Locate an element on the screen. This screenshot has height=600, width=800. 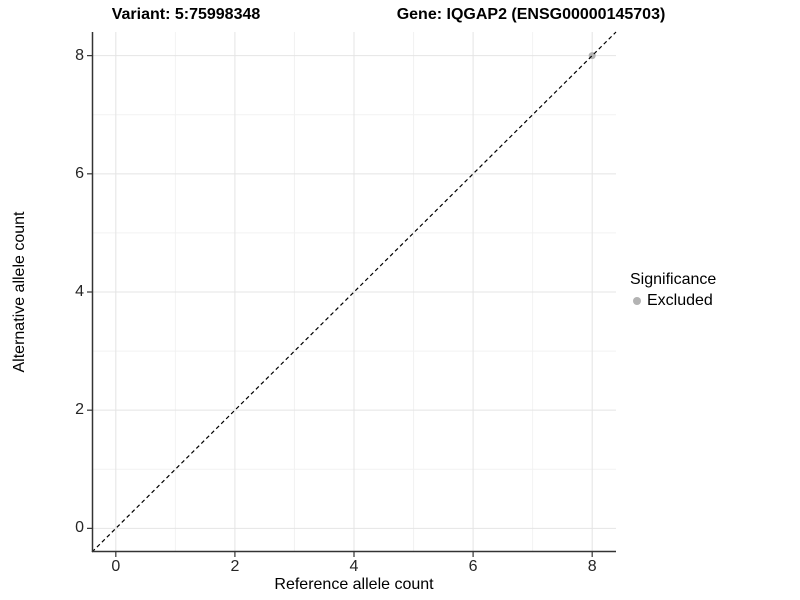
chart-title-gene: Gene: IQGAP2 (ENSG00000145703) is located at coordinates (531, 14).